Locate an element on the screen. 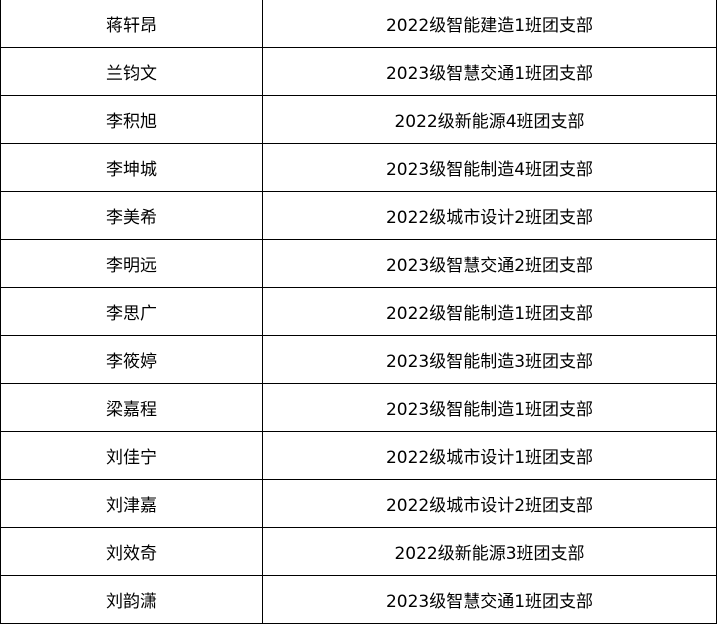 This screenshot has width=717, height=624. table-row: 李筱婷 2023级智能制造3班团支部 is located at coordinates (358, 359).